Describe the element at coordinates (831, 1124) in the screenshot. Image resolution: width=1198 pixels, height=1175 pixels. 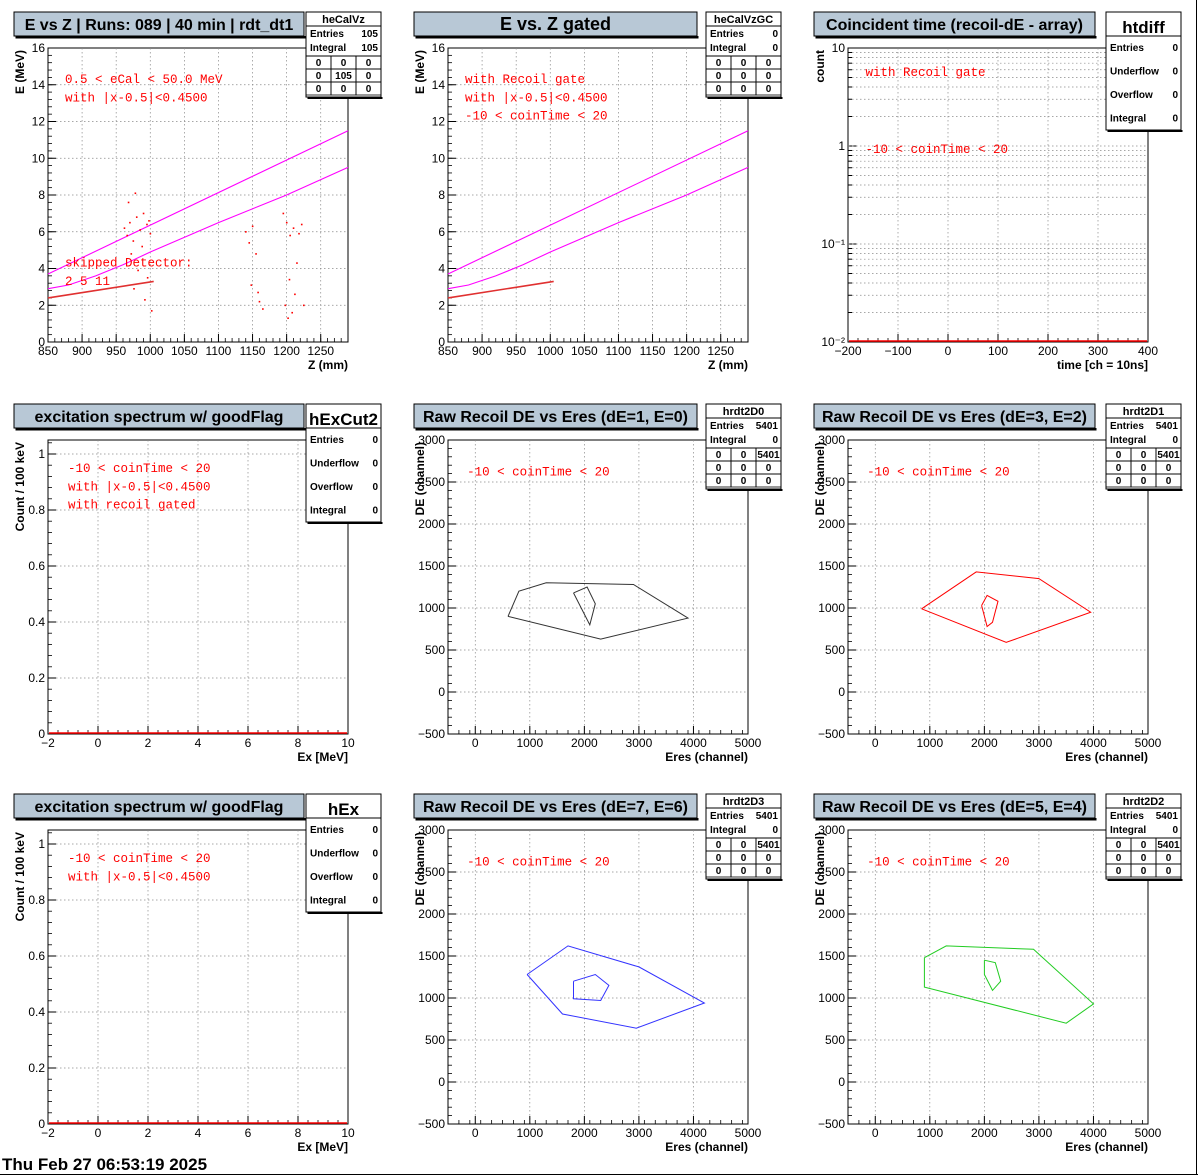
I see `y-tick-label: −500` at that location.